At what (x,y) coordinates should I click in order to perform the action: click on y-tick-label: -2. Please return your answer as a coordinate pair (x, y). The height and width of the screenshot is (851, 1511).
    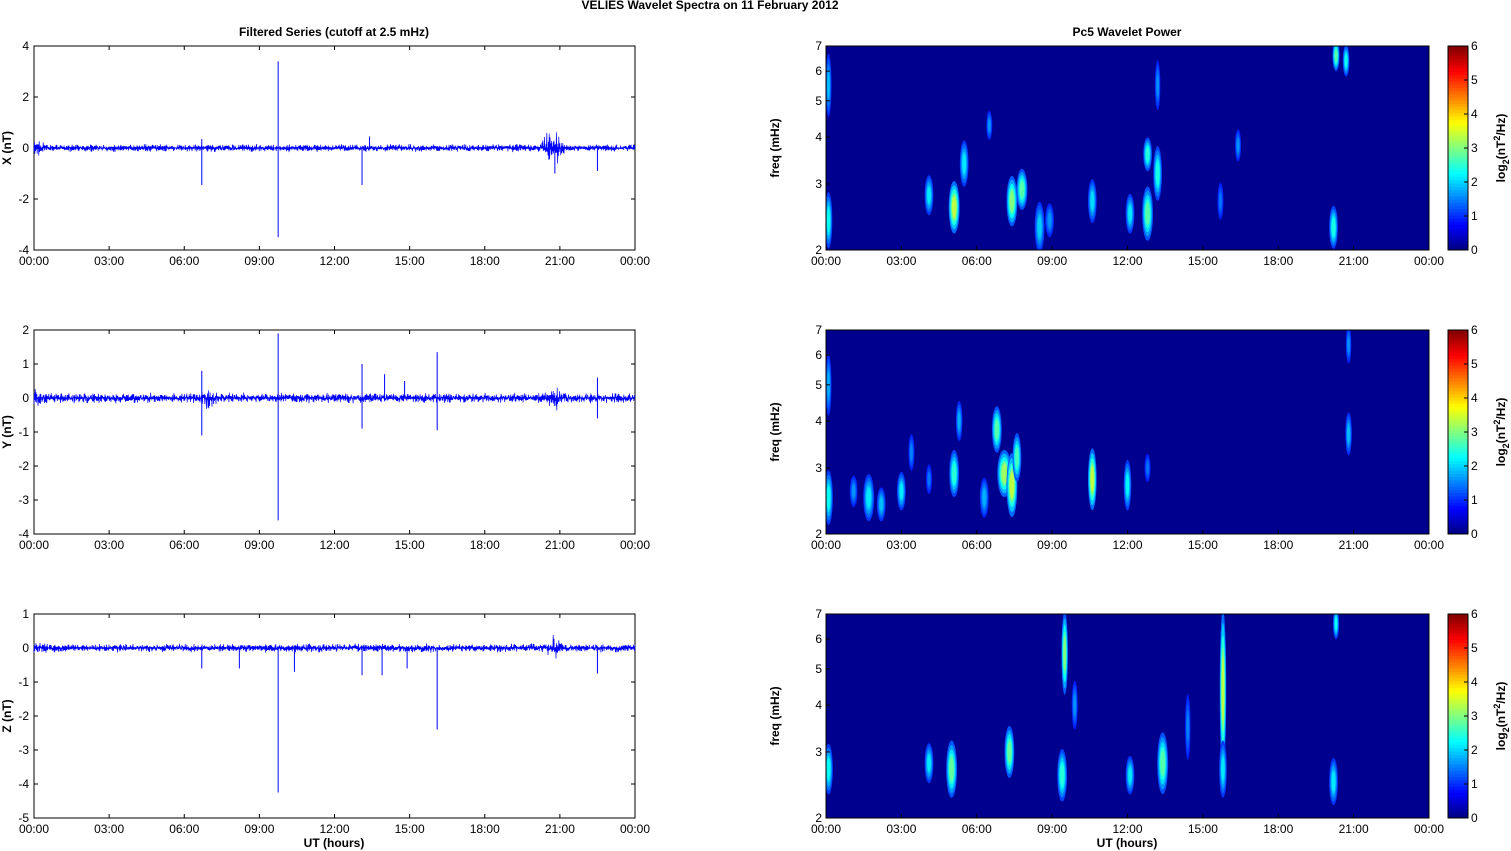
    Looking at the image, I should click on (23, 199).